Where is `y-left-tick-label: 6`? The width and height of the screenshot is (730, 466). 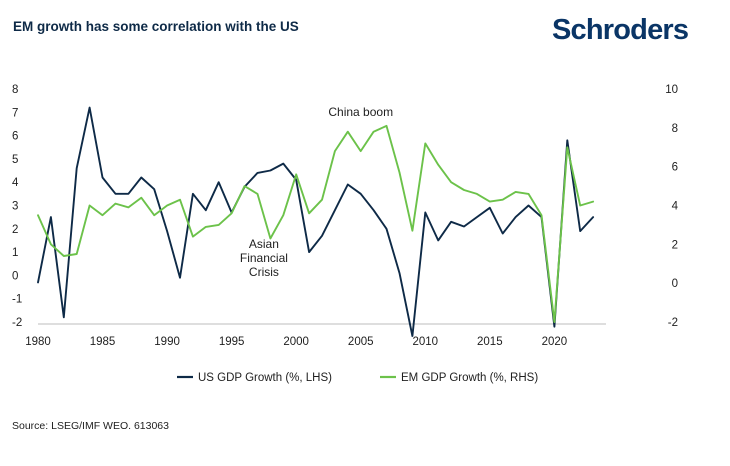
y-left-tick-label: 6 is located at coordinates (15, 137).